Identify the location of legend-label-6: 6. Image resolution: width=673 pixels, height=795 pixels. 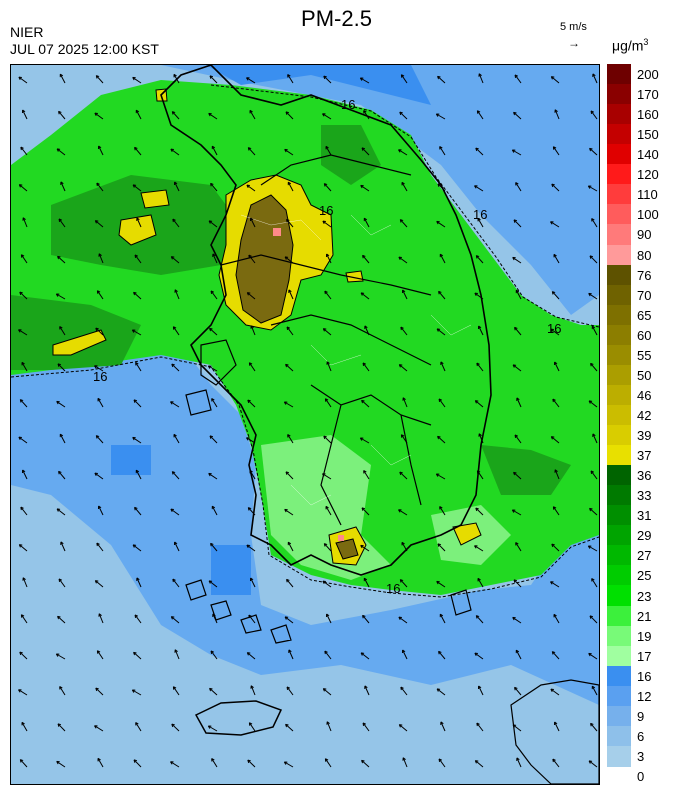
(641, 736).